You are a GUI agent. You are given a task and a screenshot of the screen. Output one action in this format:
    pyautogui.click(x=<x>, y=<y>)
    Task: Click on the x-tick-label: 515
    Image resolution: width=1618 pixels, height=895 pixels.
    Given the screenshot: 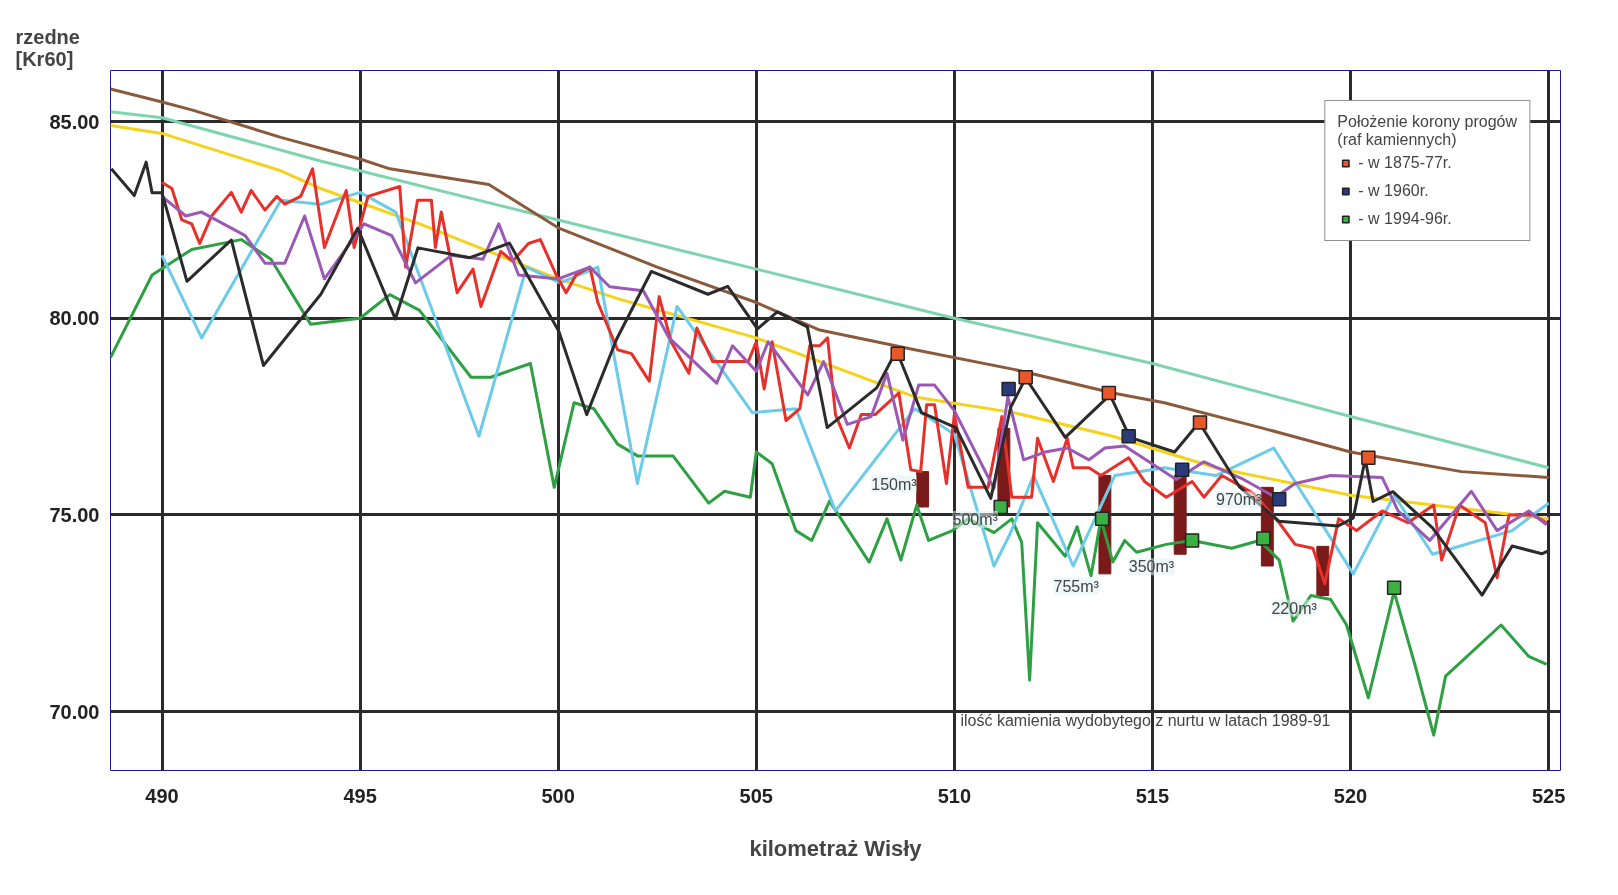 What is the action you would take?
    pyautogui.click(x=1152, y=795)
    